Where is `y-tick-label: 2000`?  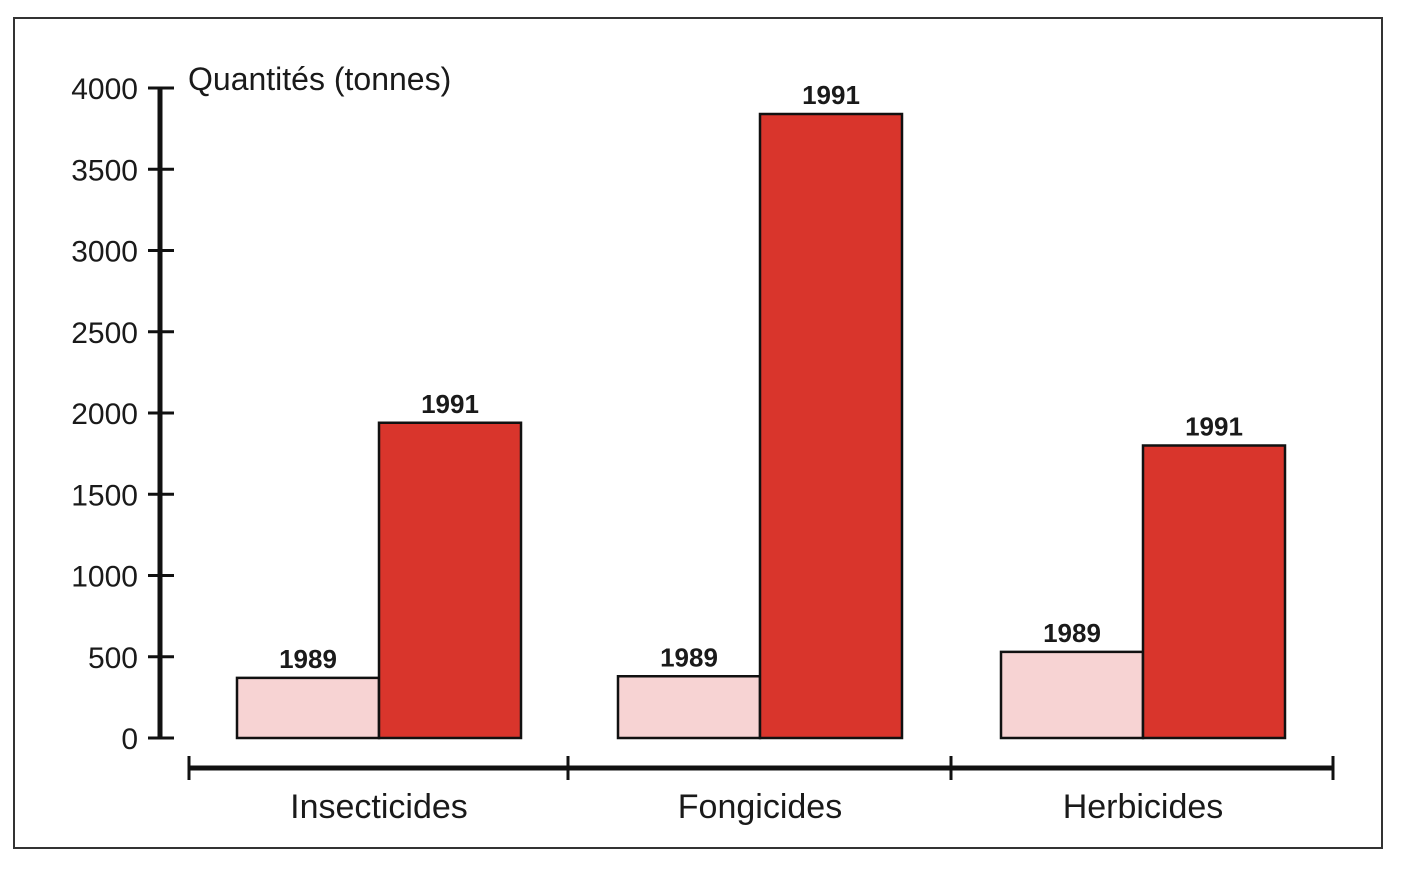
y-tick-label: 2000 is located at coordinates (104, 414).